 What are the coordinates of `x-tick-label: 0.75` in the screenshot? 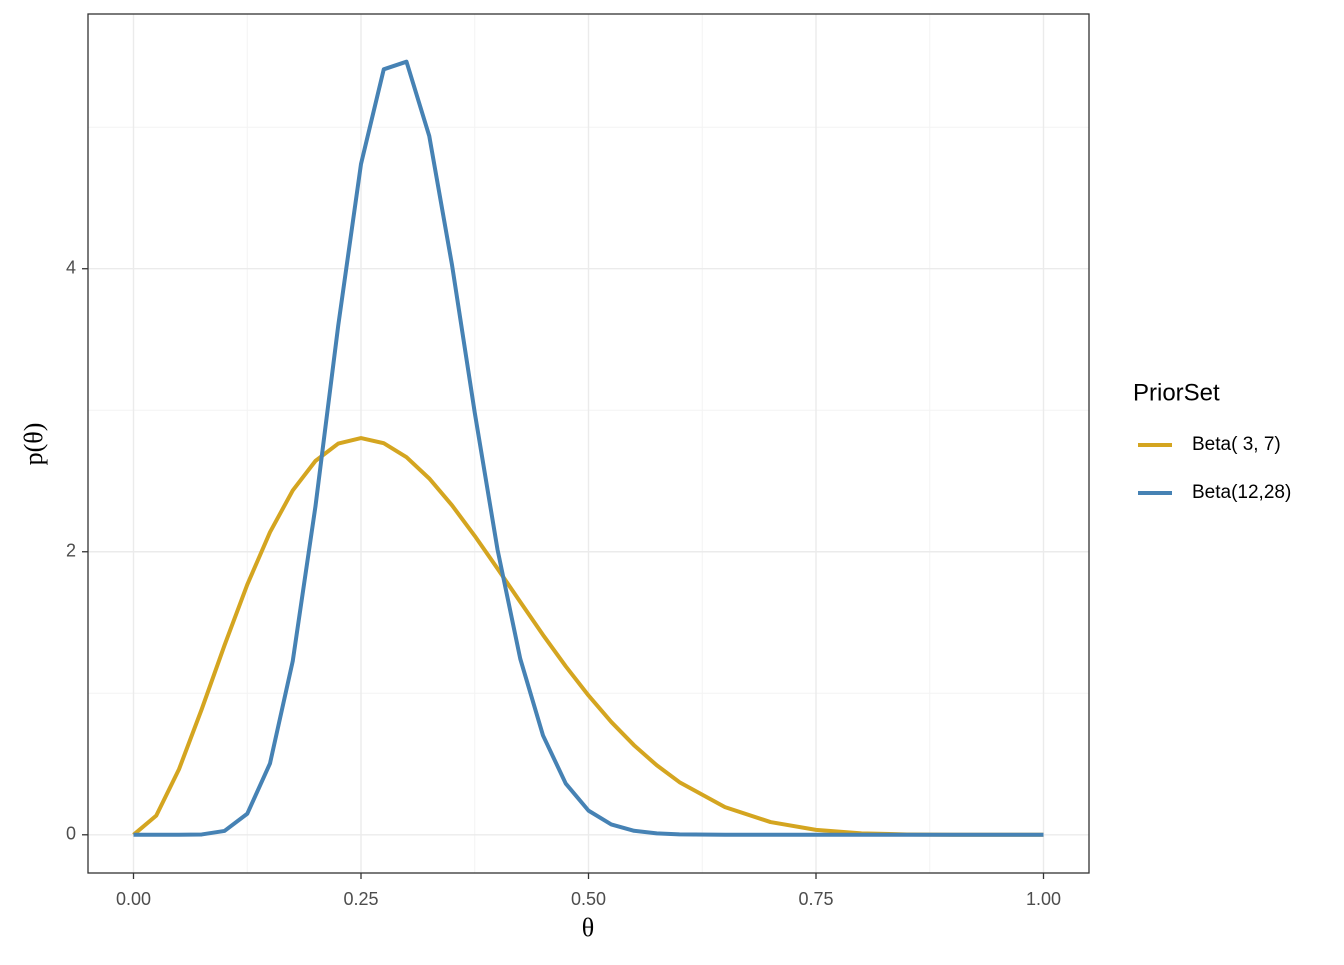 It's located at (815, 899).